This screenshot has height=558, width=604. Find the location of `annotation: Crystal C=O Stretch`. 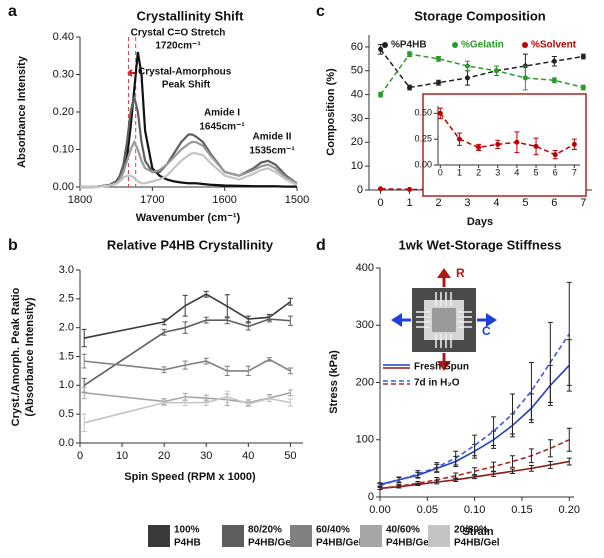

annotation: Crystal C=O Stretch is located at coordinates (178, 33).